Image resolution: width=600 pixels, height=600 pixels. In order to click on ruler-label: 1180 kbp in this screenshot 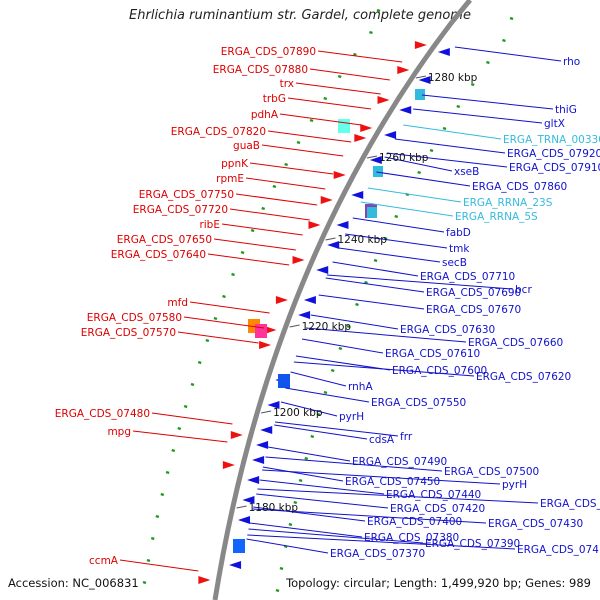, I will do `click(274, 508)`.